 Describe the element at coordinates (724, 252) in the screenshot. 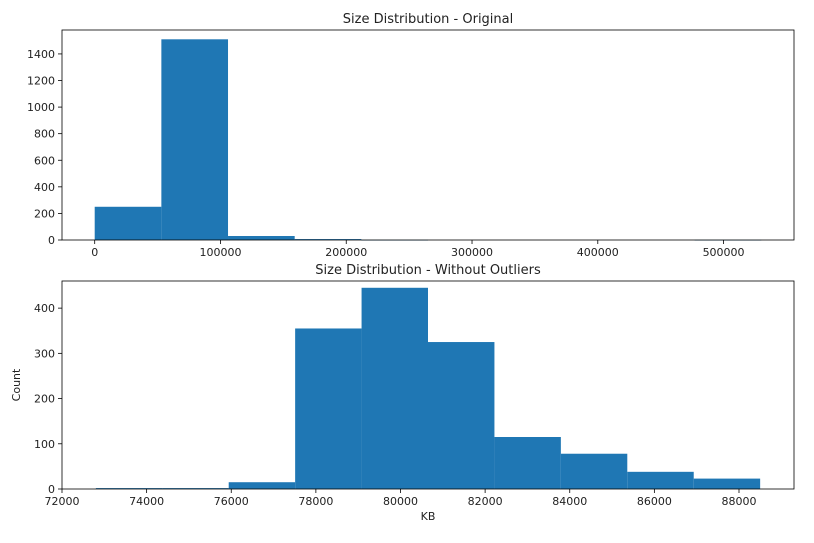

I see `x-tick-label: 500000` at that location.